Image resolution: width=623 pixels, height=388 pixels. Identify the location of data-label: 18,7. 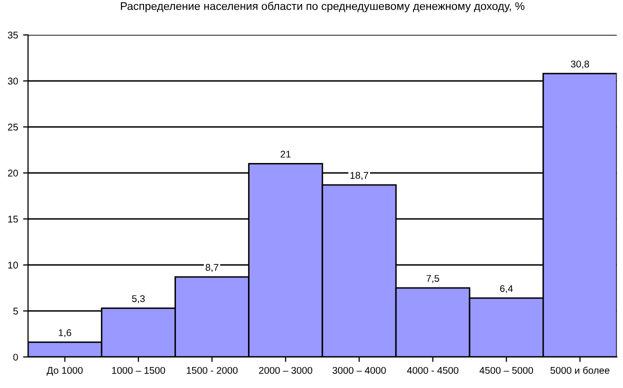
(359, 176).